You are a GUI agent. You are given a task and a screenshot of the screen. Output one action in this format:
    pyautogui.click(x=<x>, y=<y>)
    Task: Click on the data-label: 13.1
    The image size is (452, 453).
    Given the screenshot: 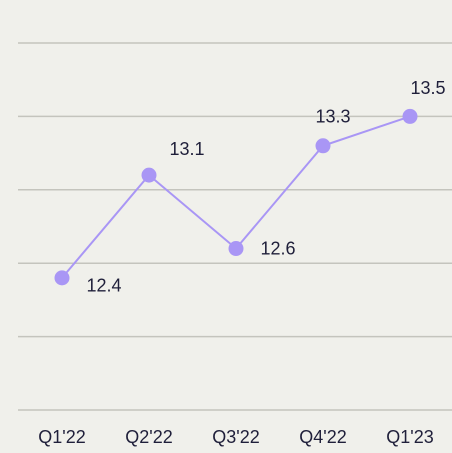 What is the action you would take?
    pyautogui.click(x=186, y=149)
    